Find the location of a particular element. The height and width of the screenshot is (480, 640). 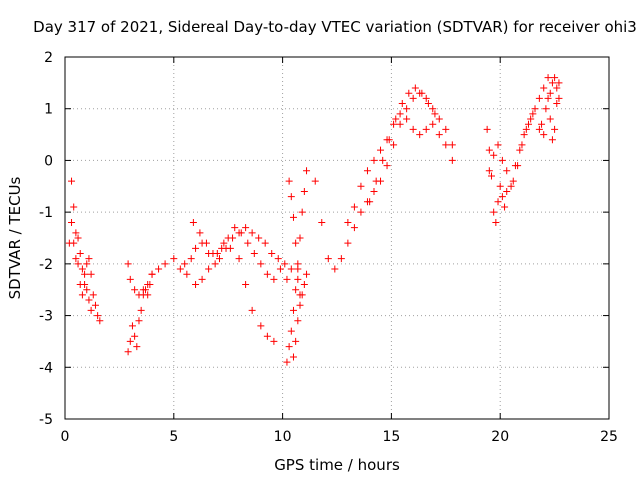

x-tick-label: 0 is located at coordinates (65, 437).